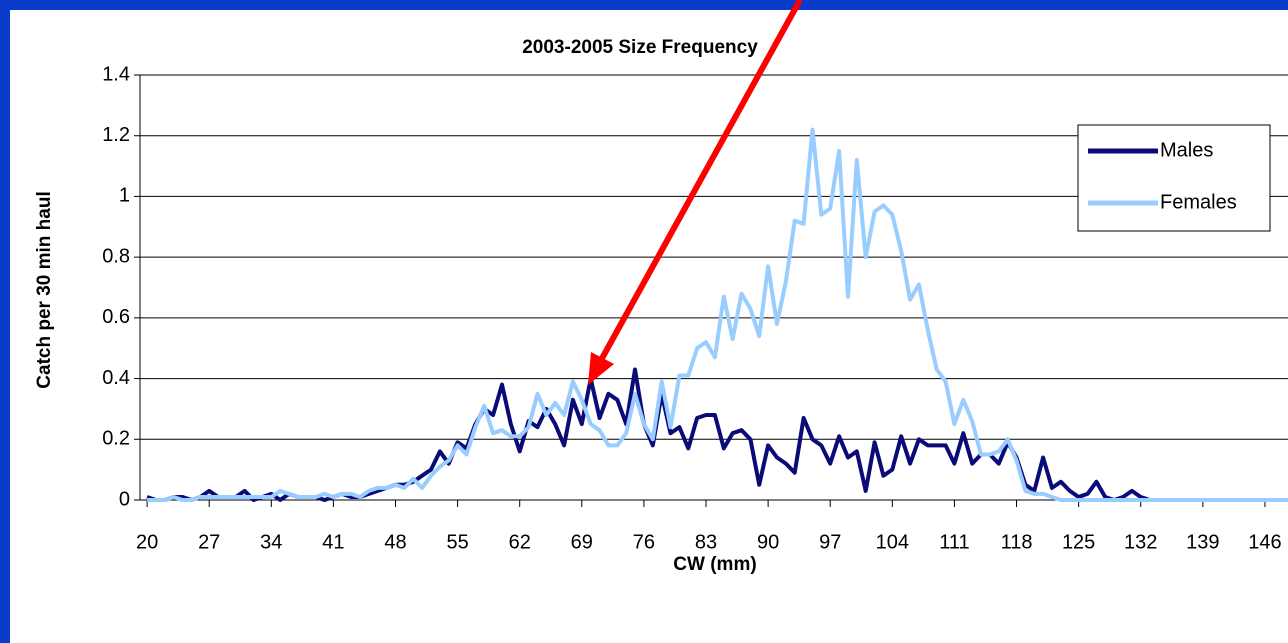 The width and height of the screenshot is (1288, 643). What do you see at coordinates (714, 564) in the screenshot?
I see `x-axis-label: CW (mm)` at bounding box center [714, 564].